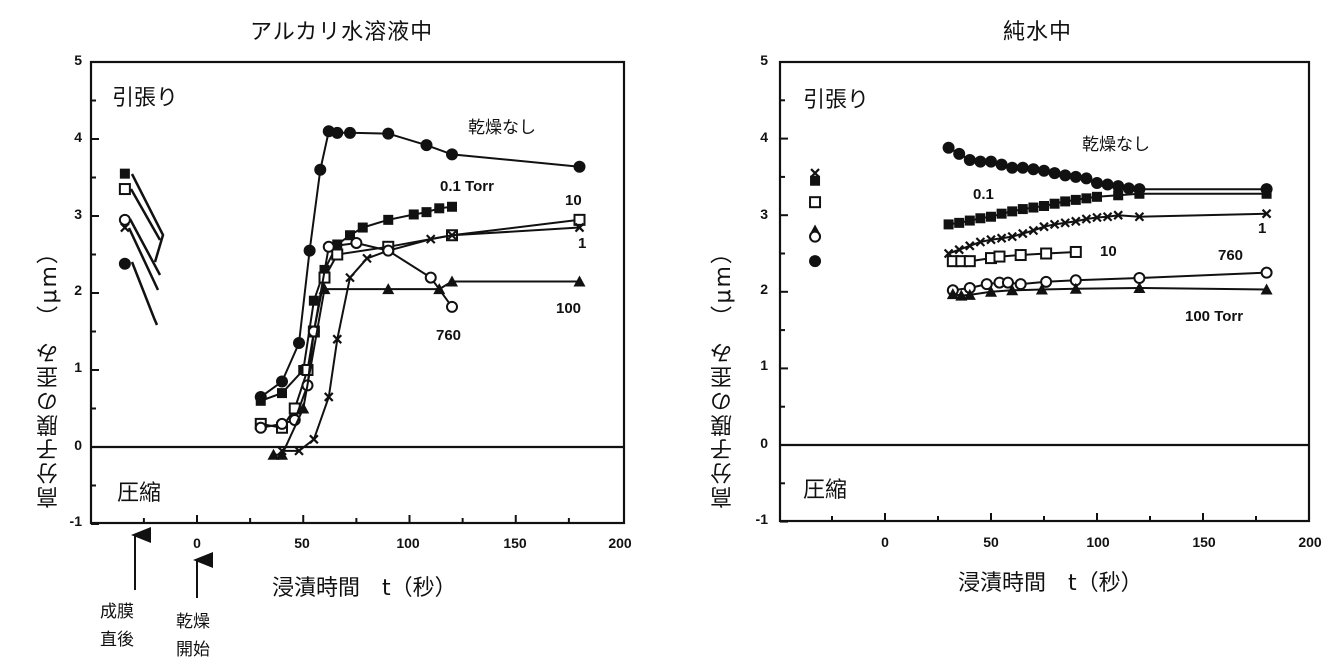 This screenshot has width=1332, height=669. Describe the element at coordinates (1038, 32) in the screenshot. I see `right-chart-title: 純水中` at that location.